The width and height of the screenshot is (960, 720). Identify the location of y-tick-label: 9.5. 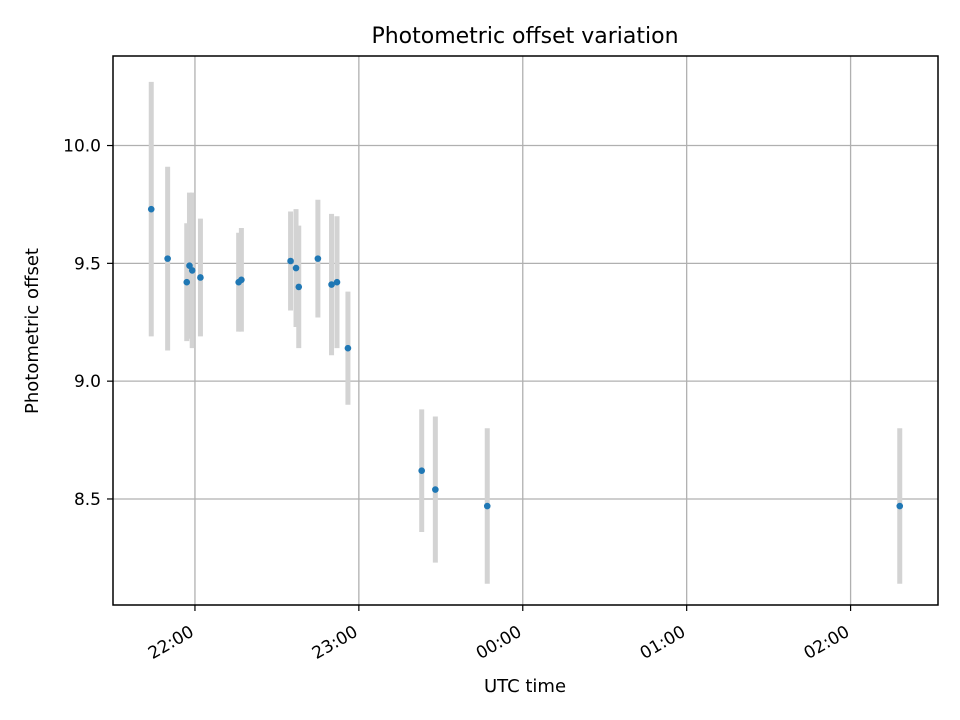
(87, 264).